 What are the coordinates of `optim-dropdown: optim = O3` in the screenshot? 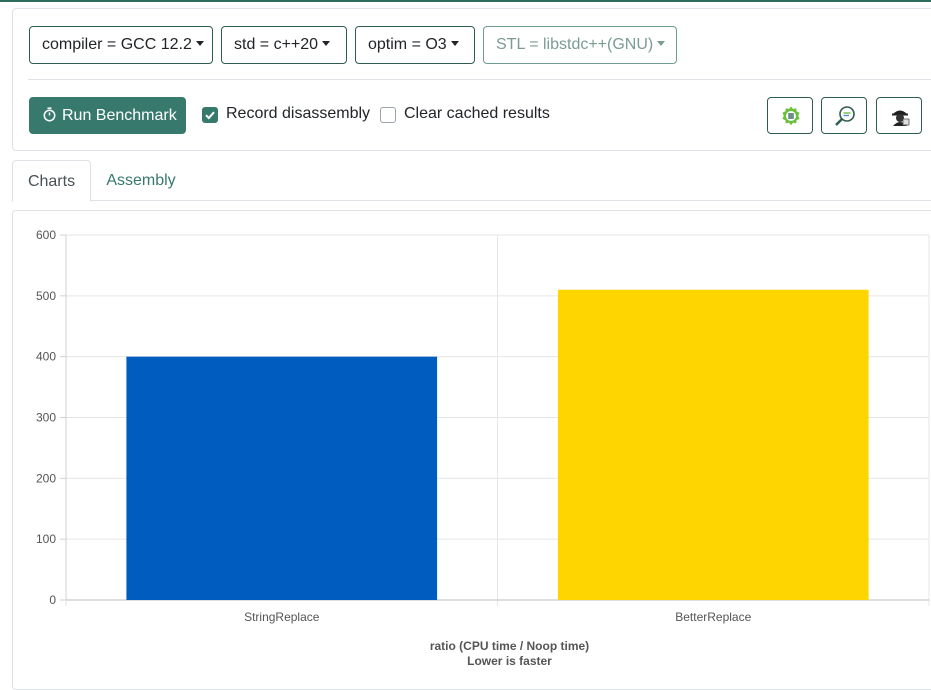 It's located at (415, 45).